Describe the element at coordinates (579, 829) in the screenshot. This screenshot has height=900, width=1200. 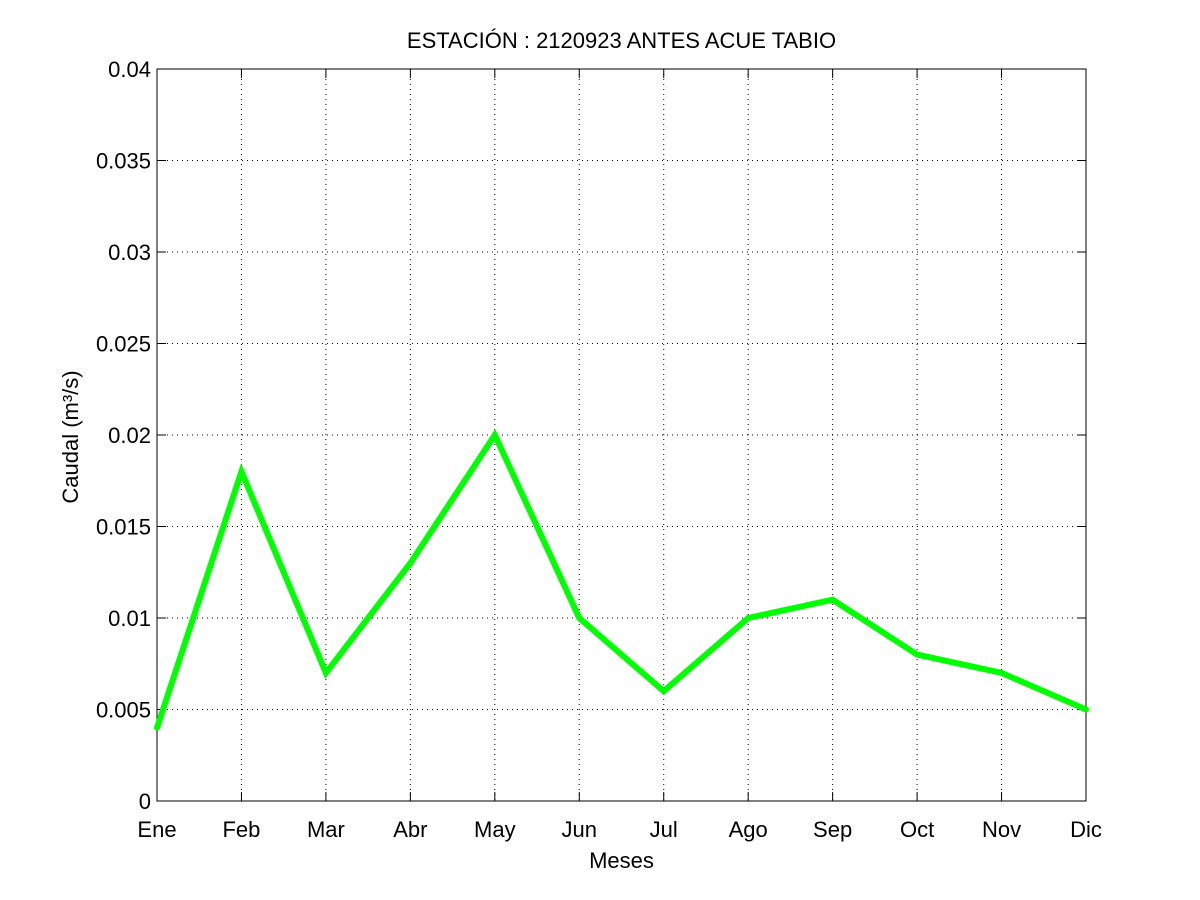
I see `x-tick-label: Jun` at that location.